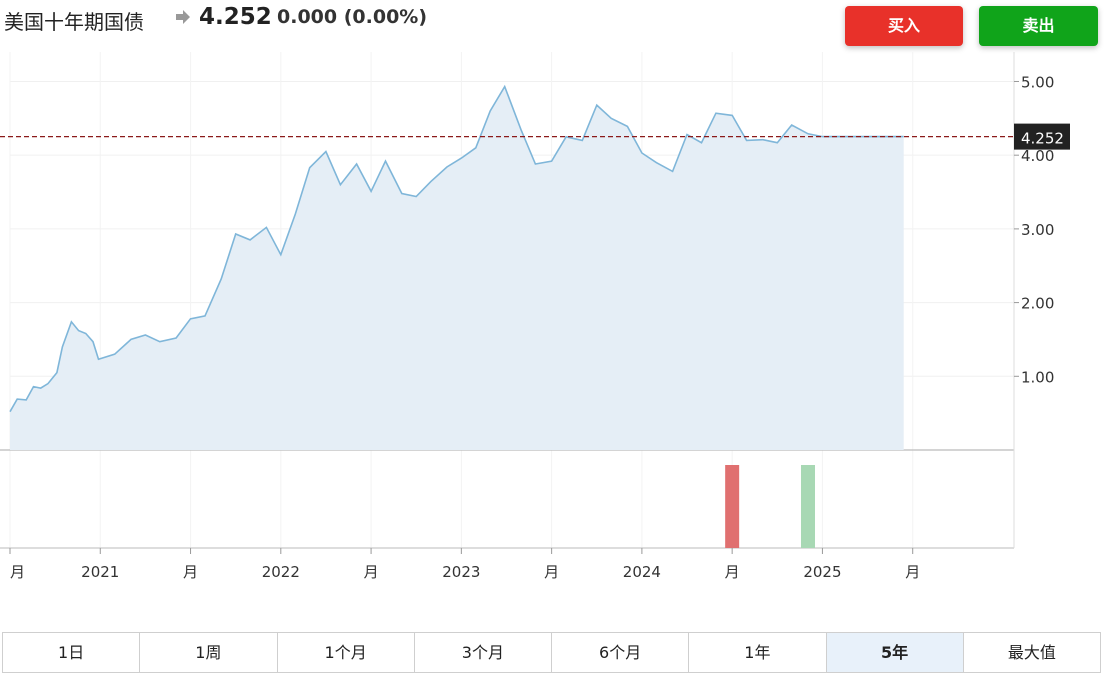 Image resolution: width=1104 pixels, height=681 pixels. I want to click on buy-button: 买入, so click(904, 26).